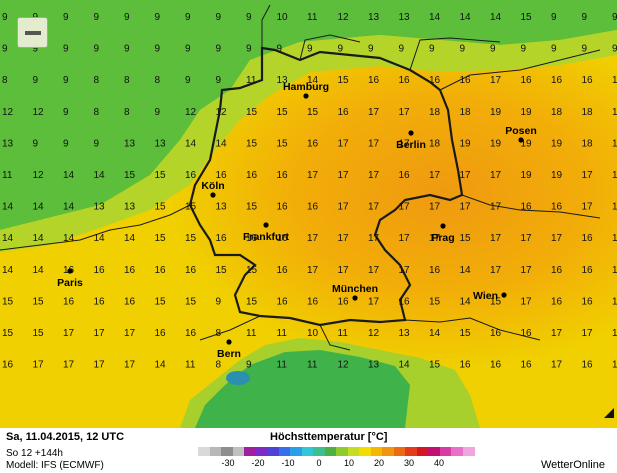  What do you see at coordinates (411, 140) in the screenshot?
I see `city-marker: Berlin` at bounding box center [411, 140].